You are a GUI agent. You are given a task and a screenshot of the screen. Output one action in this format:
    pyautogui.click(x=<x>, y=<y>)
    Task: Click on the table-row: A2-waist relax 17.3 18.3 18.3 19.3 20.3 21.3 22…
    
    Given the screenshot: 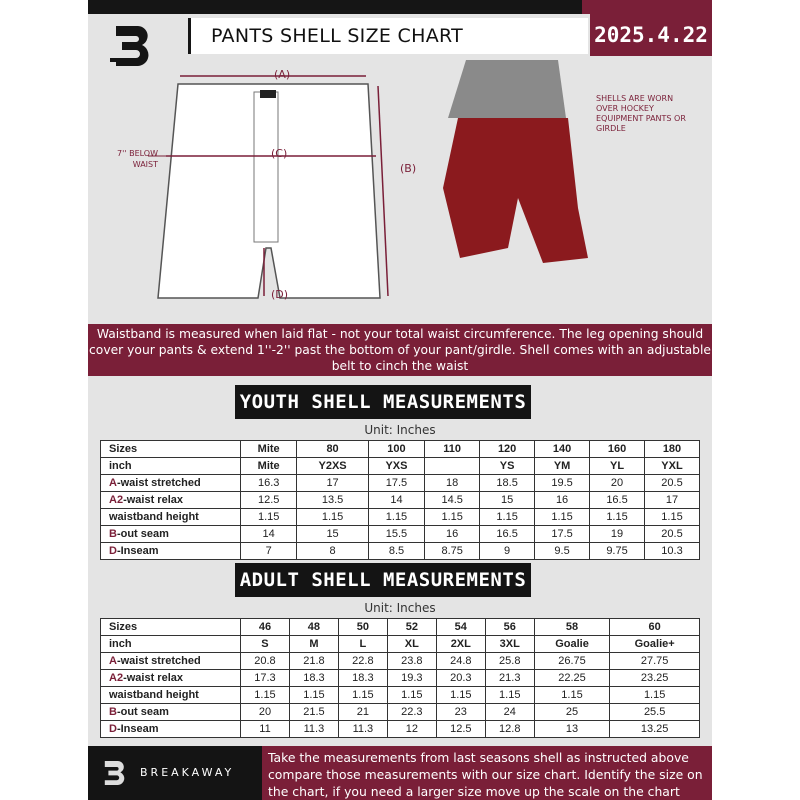 What is the action you would take?
    pyautogui.click(x=400, y=678)
    